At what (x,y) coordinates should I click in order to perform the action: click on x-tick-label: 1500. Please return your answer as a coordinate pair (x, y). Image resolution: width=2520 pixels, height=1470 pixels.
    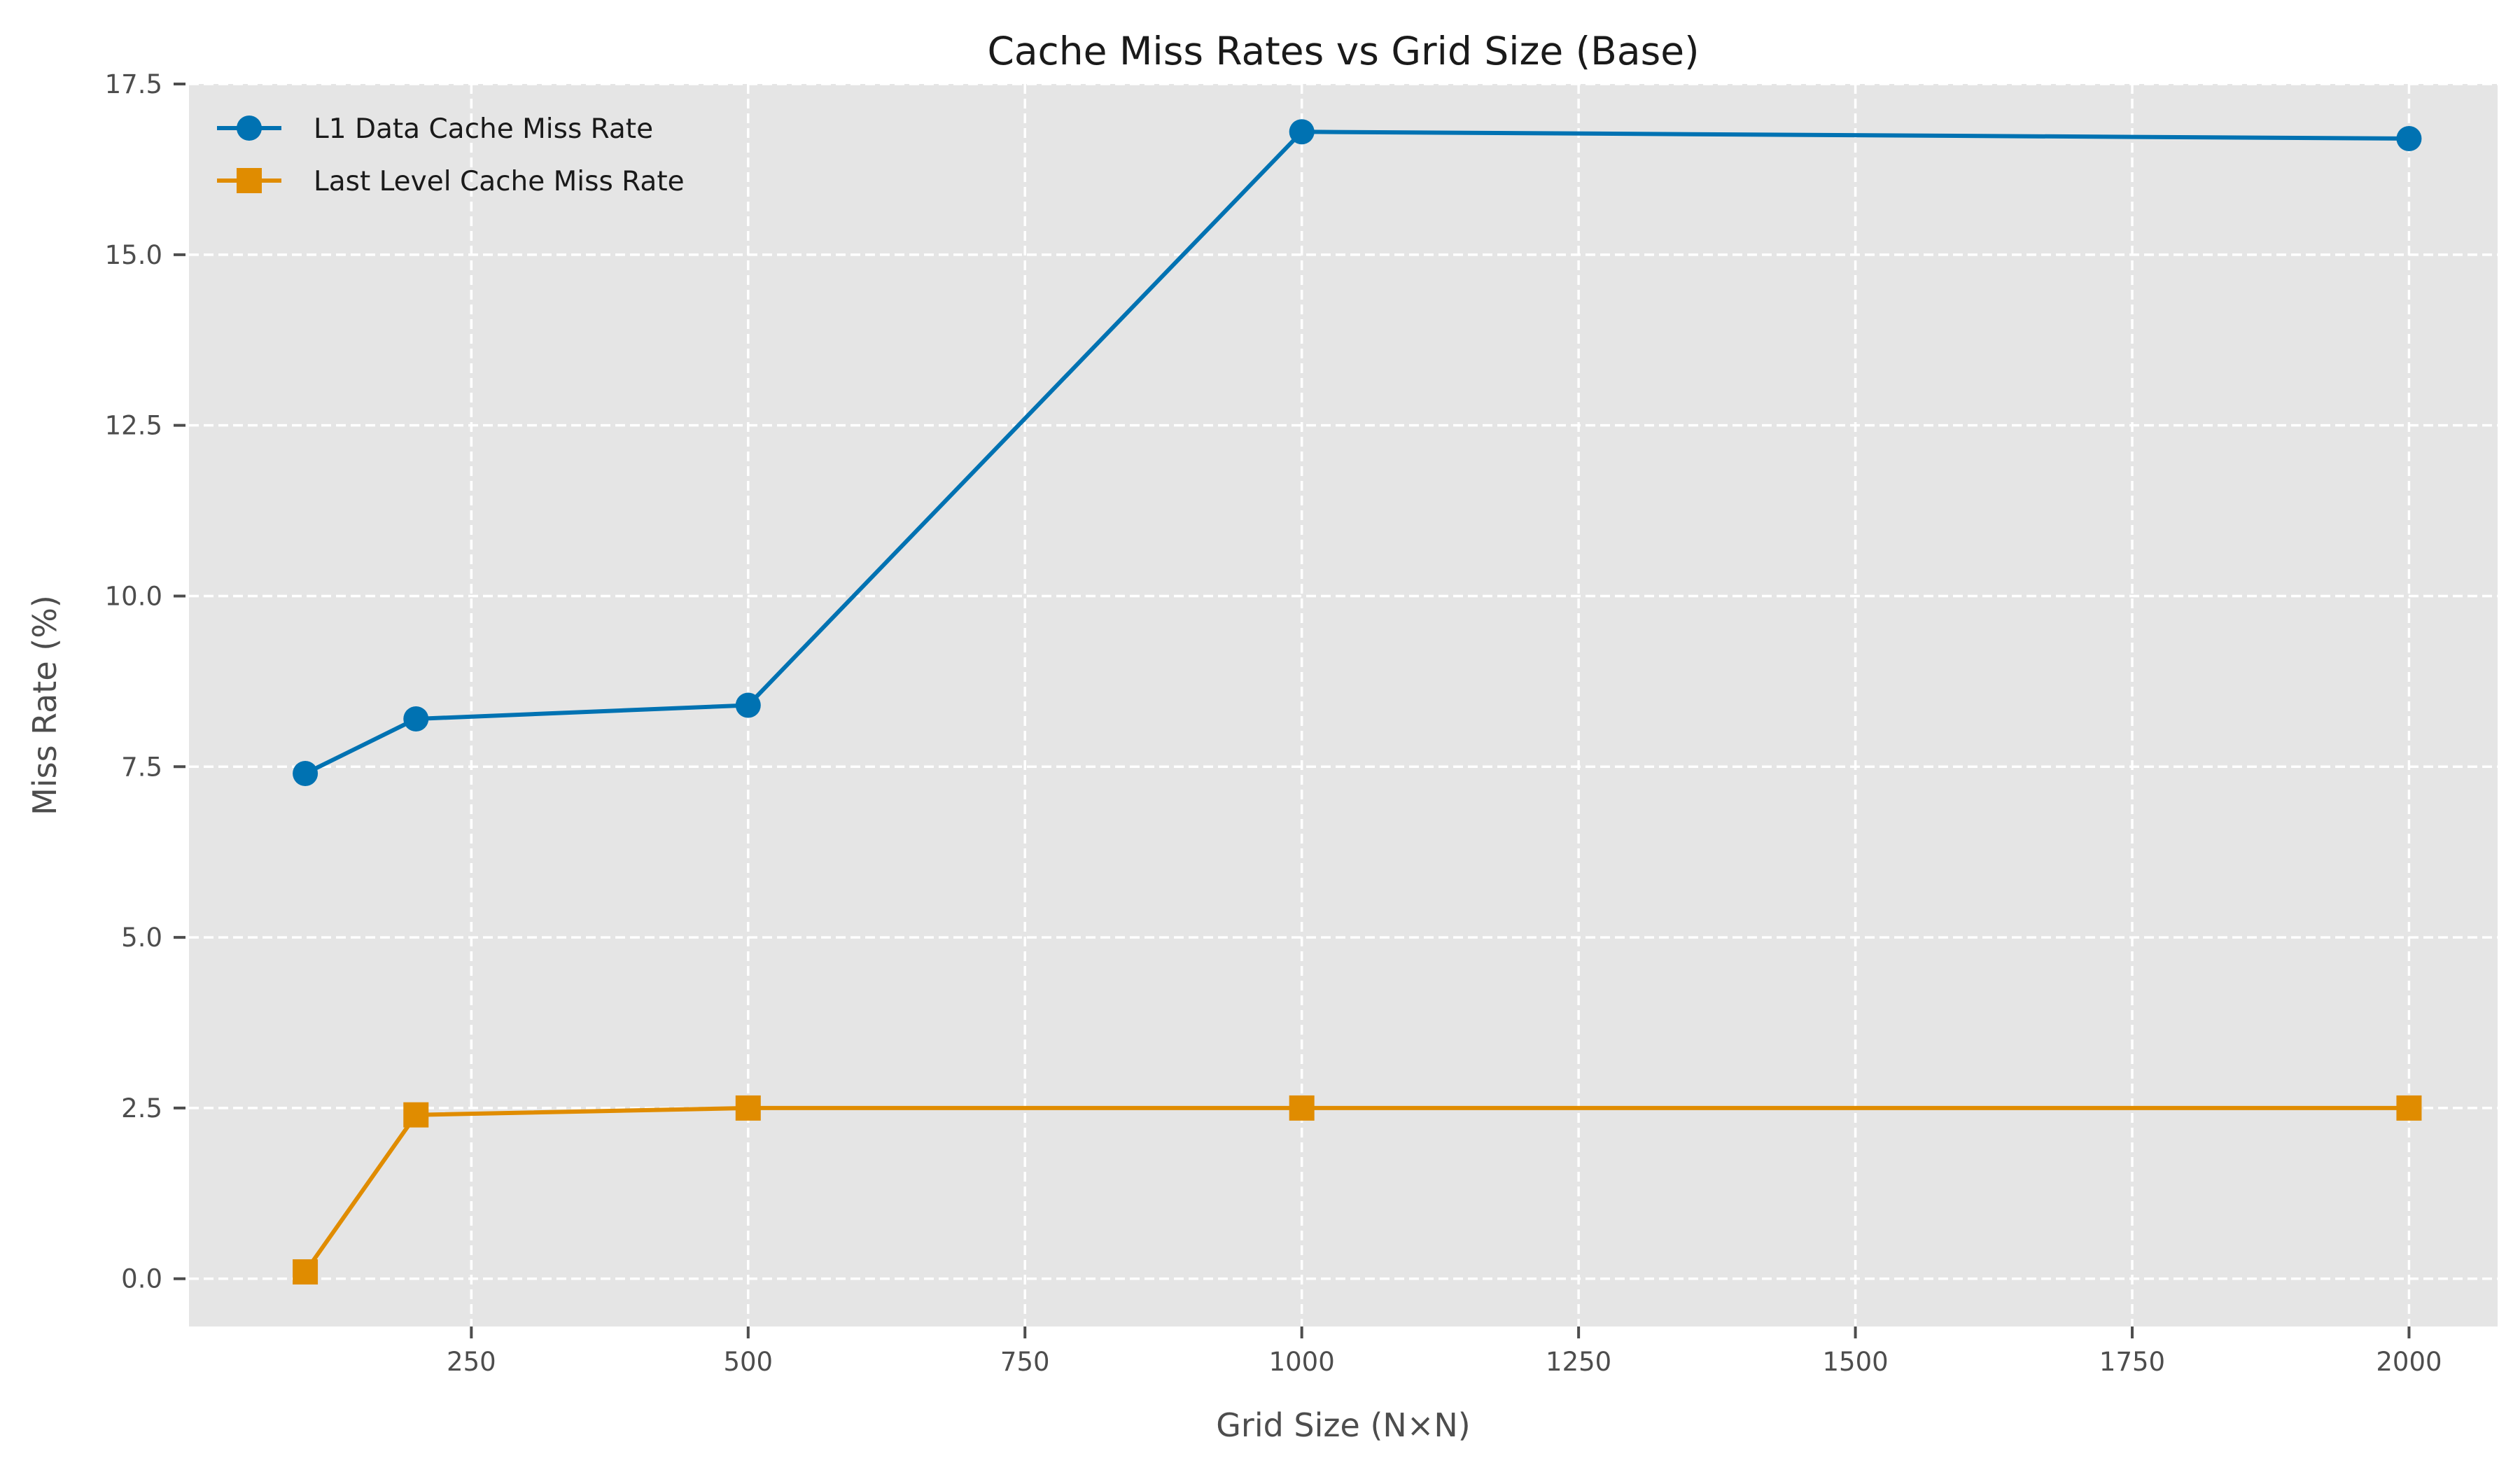
    Looking at the image, I should click on (1855, 1362).